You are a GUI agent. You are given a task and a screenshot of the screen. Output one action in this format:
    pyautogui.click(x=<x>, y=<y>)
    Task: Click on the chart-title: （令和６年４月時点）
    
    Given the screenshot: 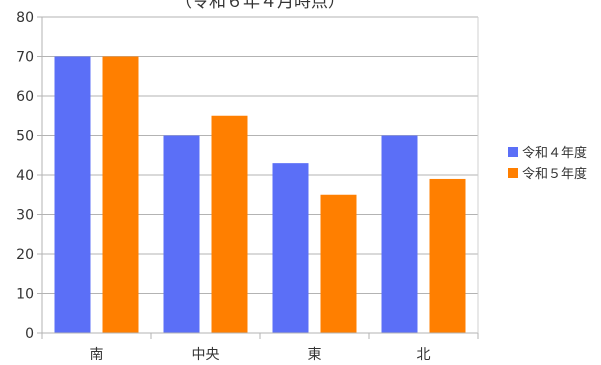 What is the action you would take?
    pyautogui.click(x=260, y=6)
    